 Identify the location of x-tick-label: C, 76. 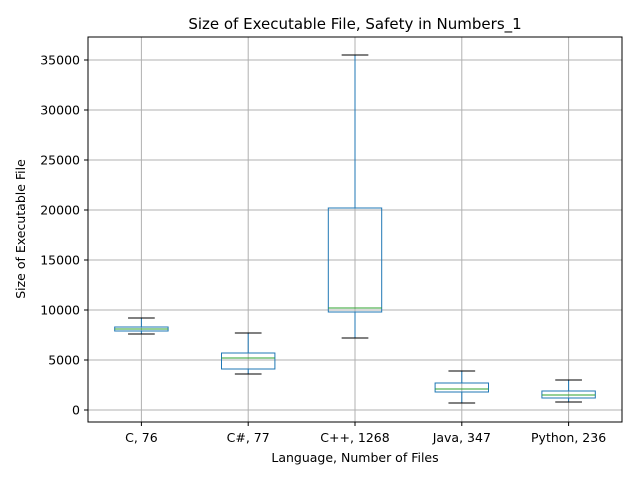
(141, 437).